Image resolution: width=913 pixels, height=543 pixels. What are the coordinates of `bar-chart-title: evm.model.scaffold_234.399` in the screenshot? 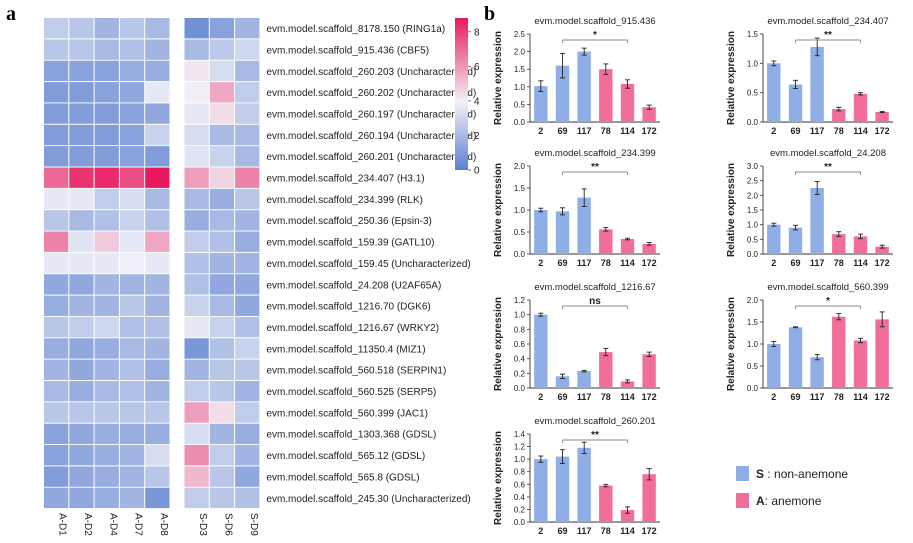 It's located at (594, 153).